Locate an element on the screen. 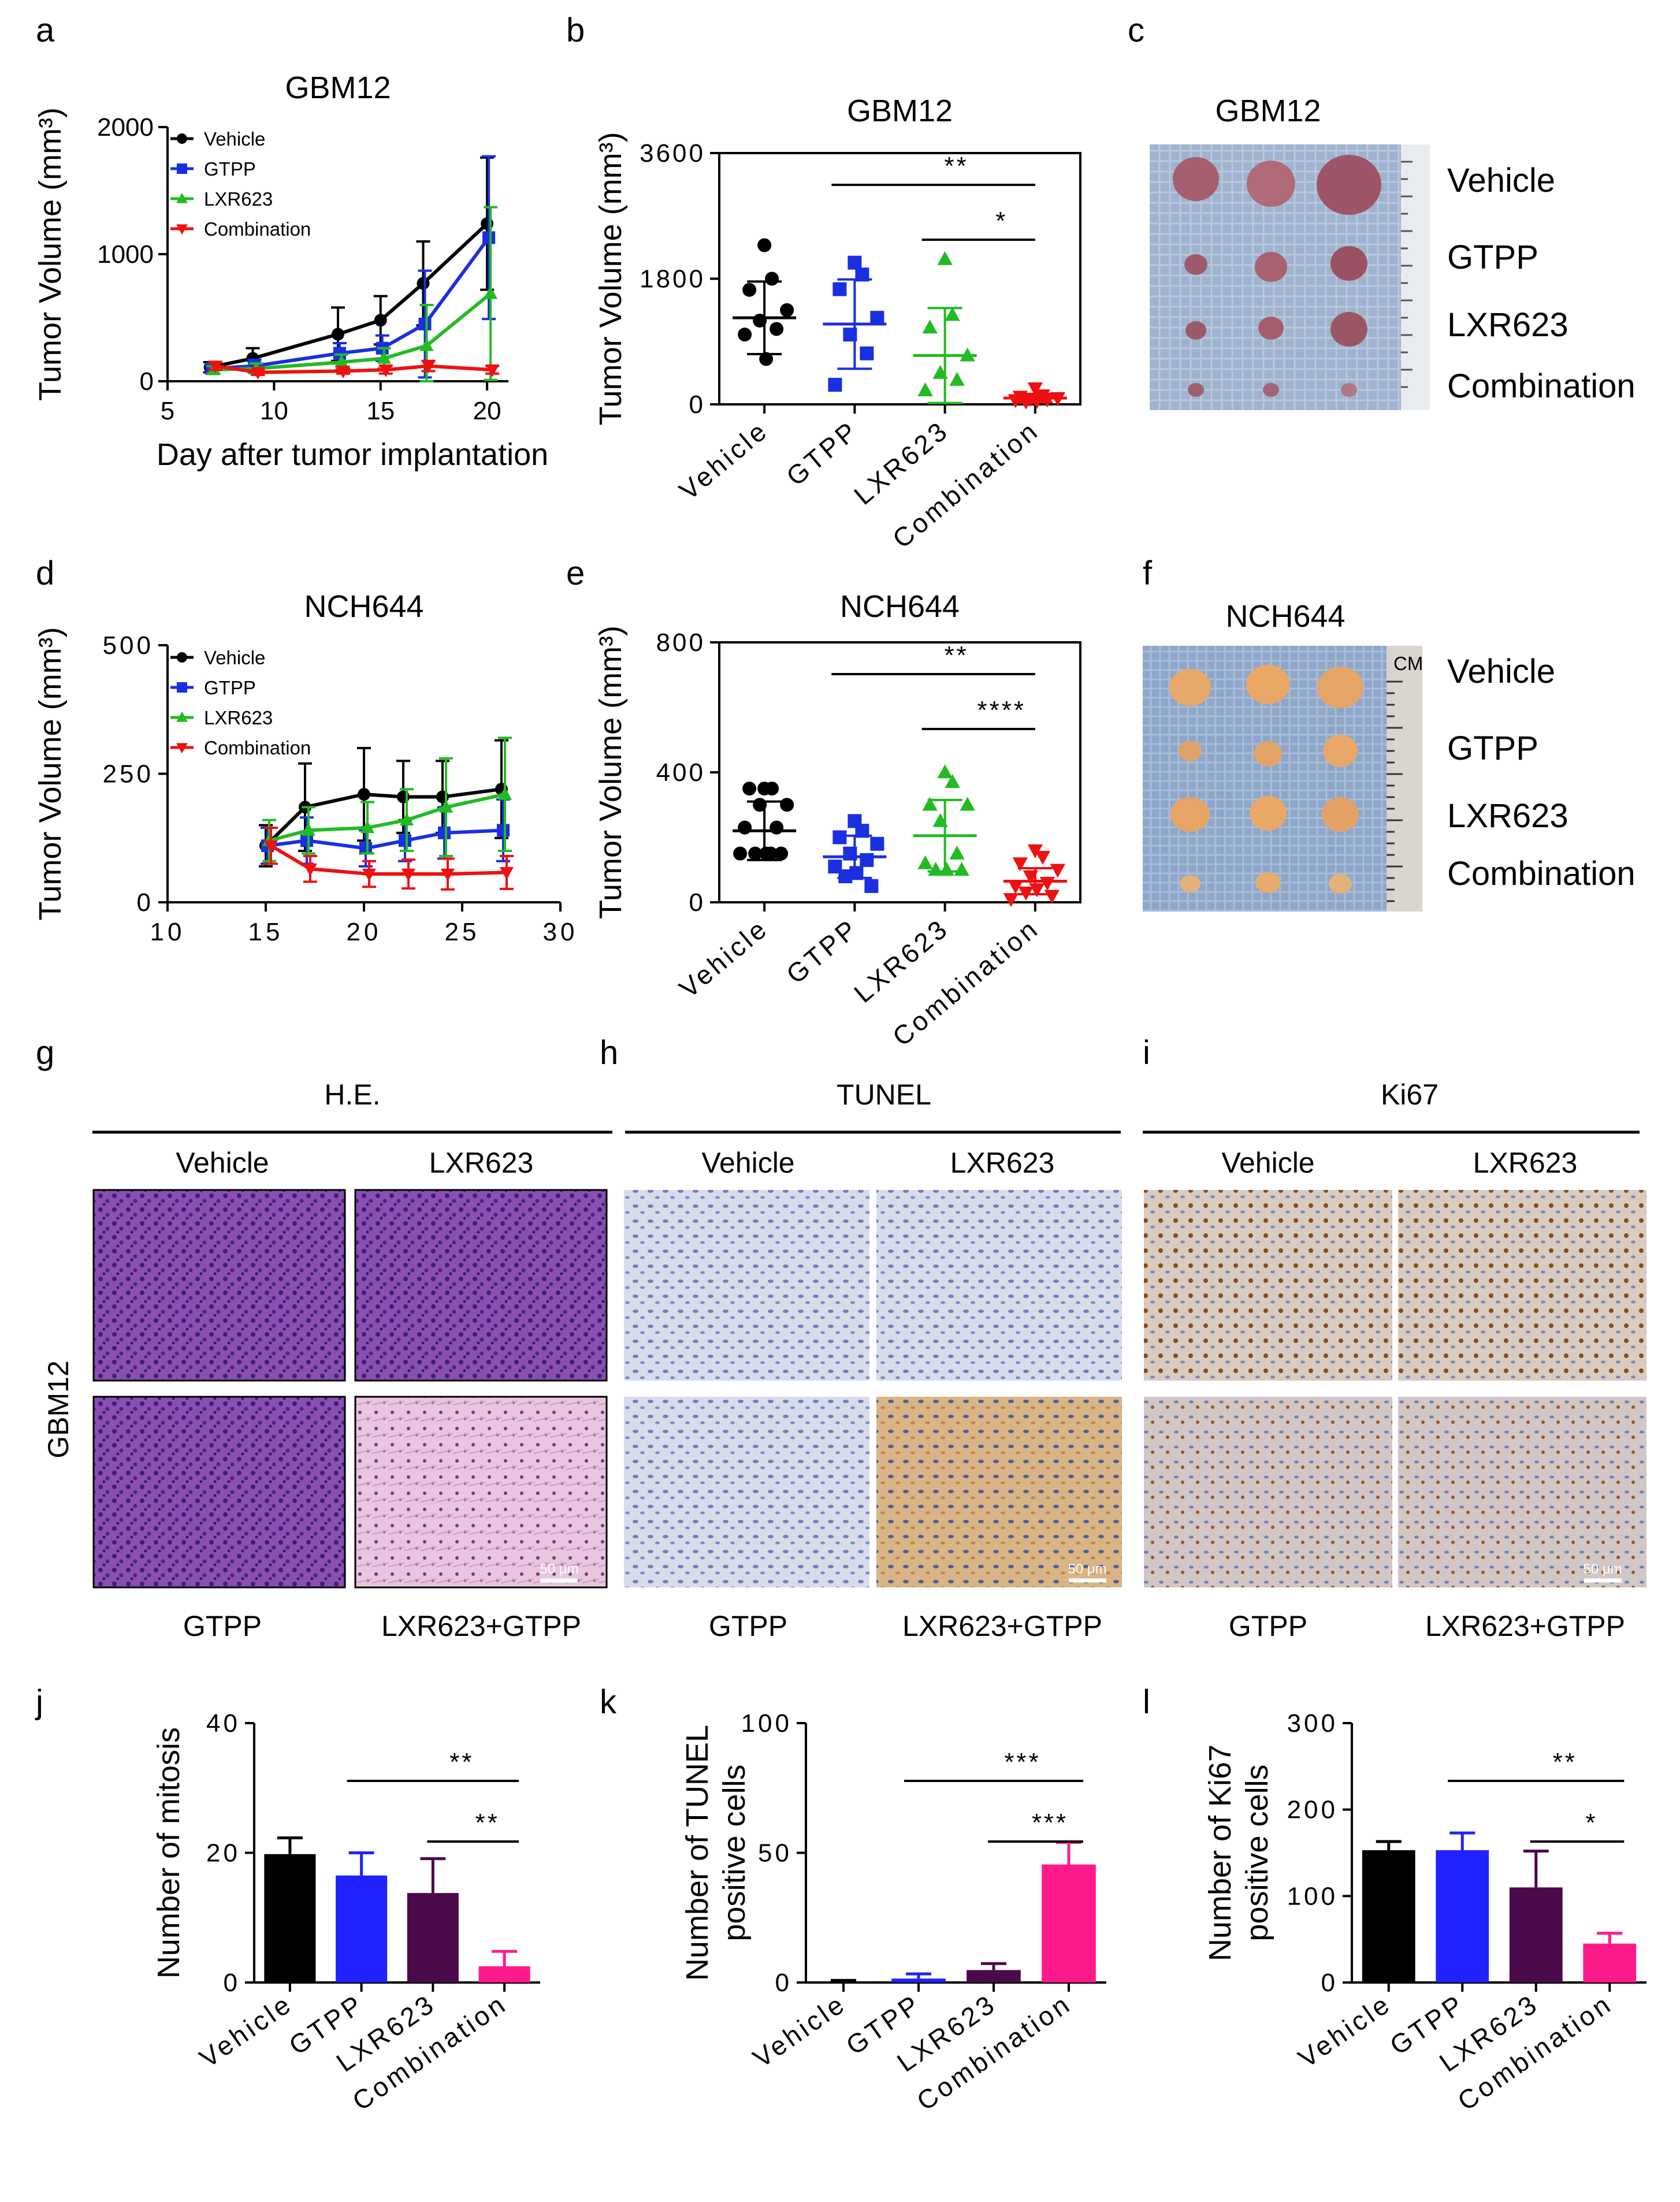 This screenshot has height=2202, width=1680. photo-c-row-label: Combination is located at coordinates (1542, 386).